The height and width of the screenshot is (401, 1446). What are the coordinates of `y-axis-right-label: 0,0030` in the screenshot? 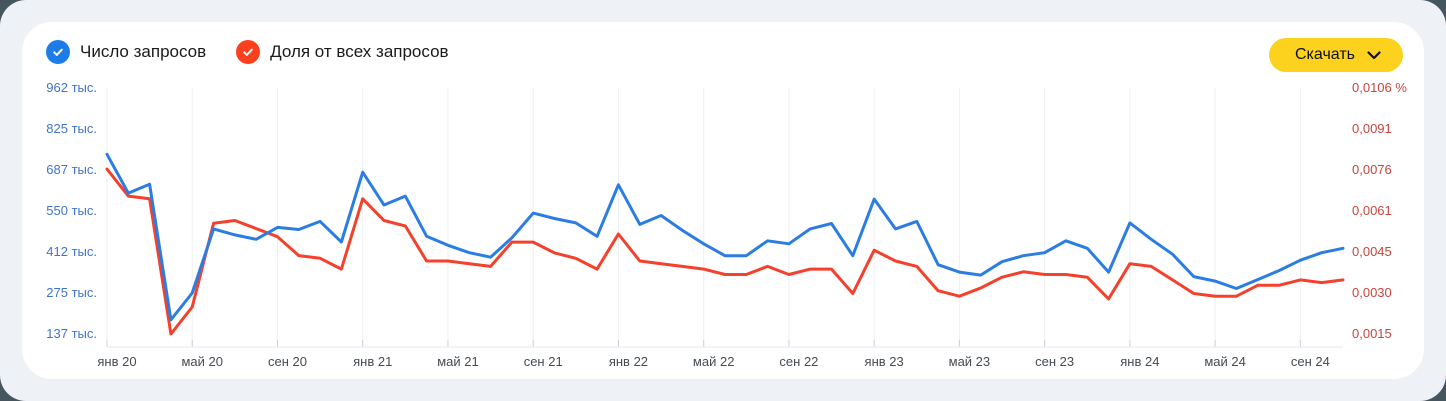 It's located at (1372, 292).